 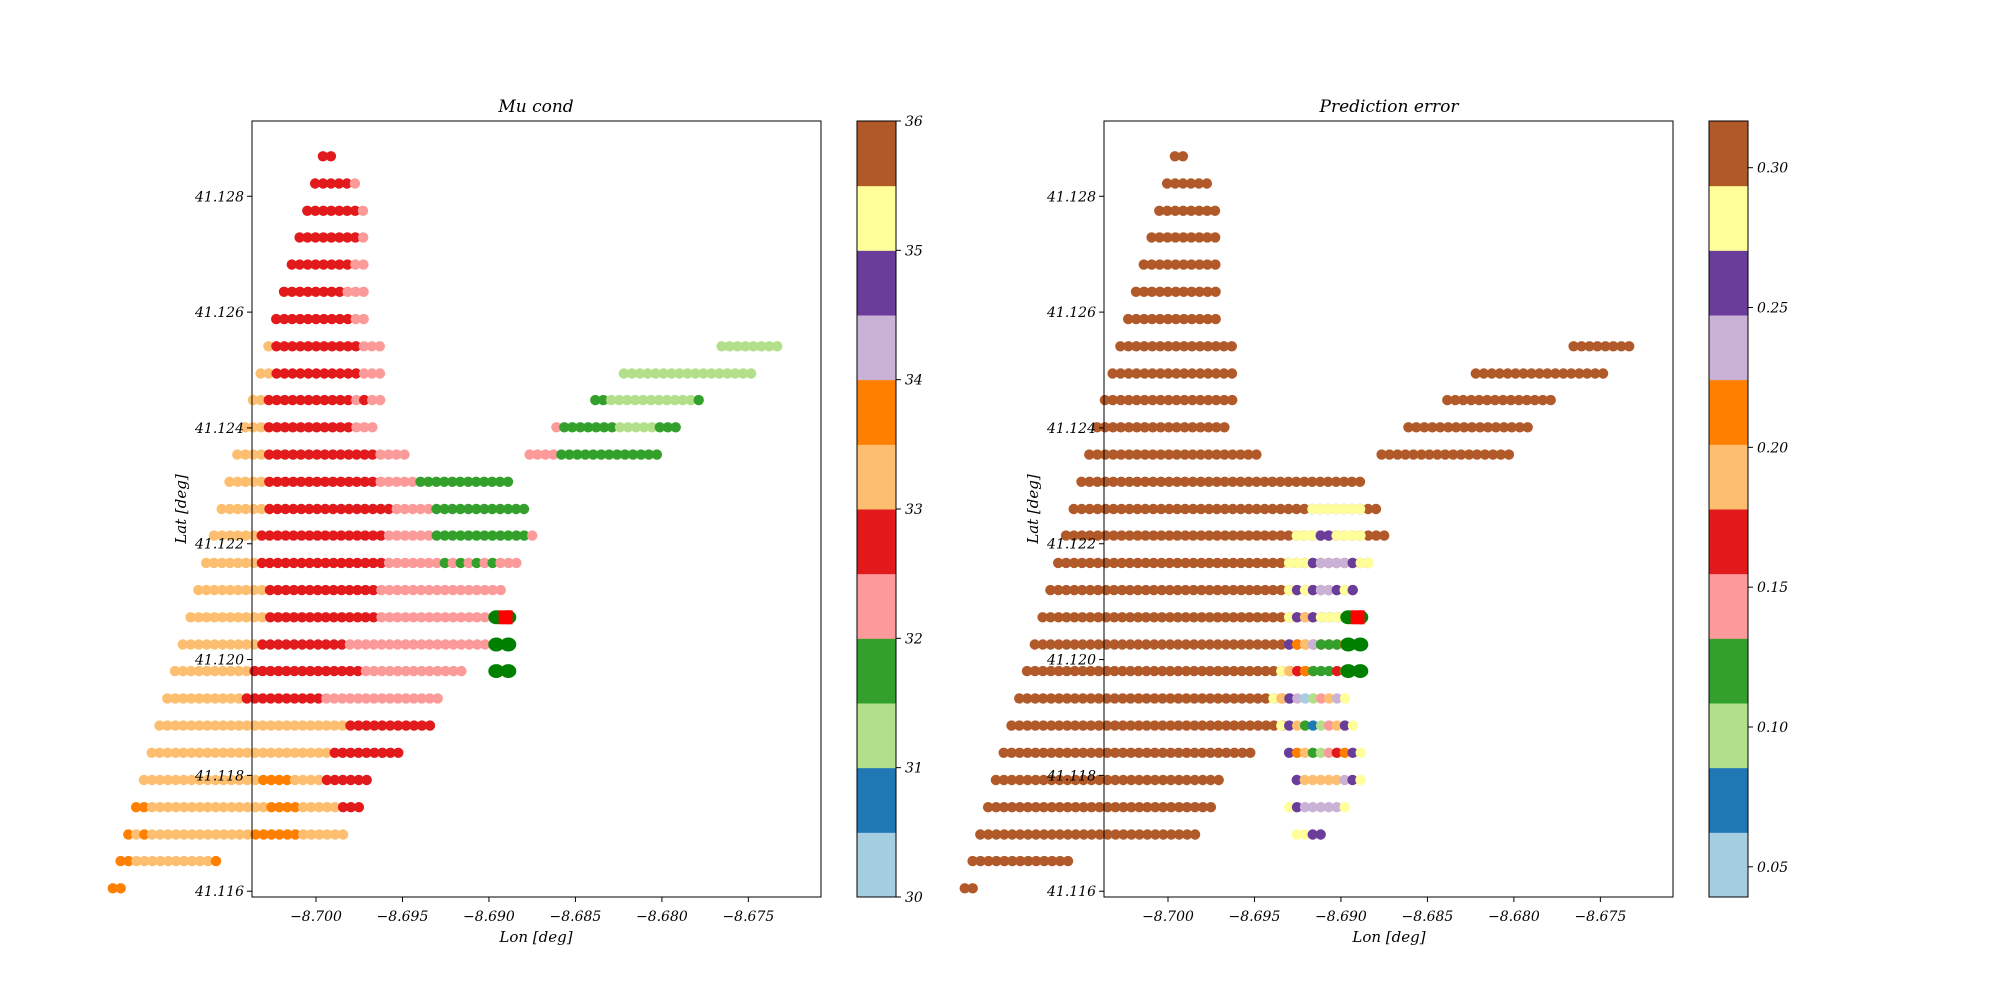 I want to click on colorbar-tick-label: 34, so click(x=914, y=381).